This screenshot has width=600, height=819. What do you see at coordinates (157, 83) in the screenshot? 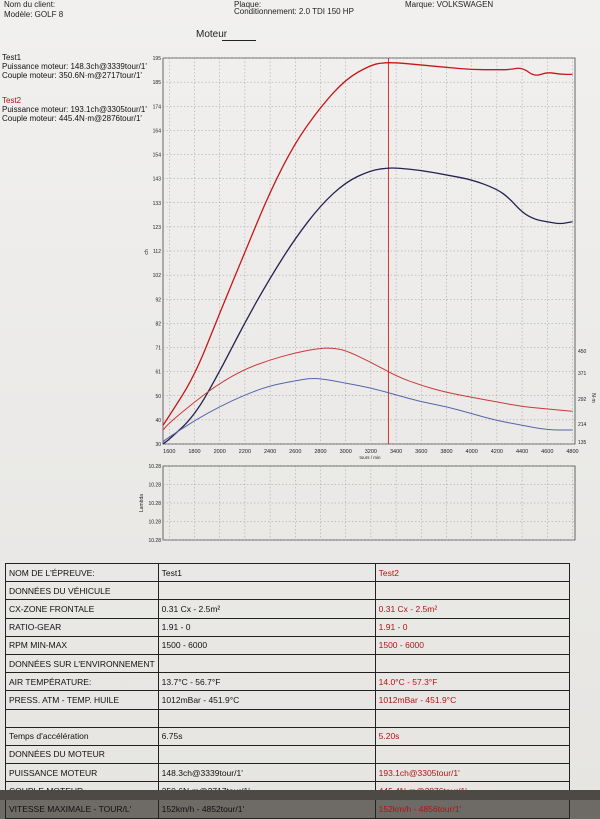
I see `y-left-tick-label: 185` at bounding box center [157, 83].